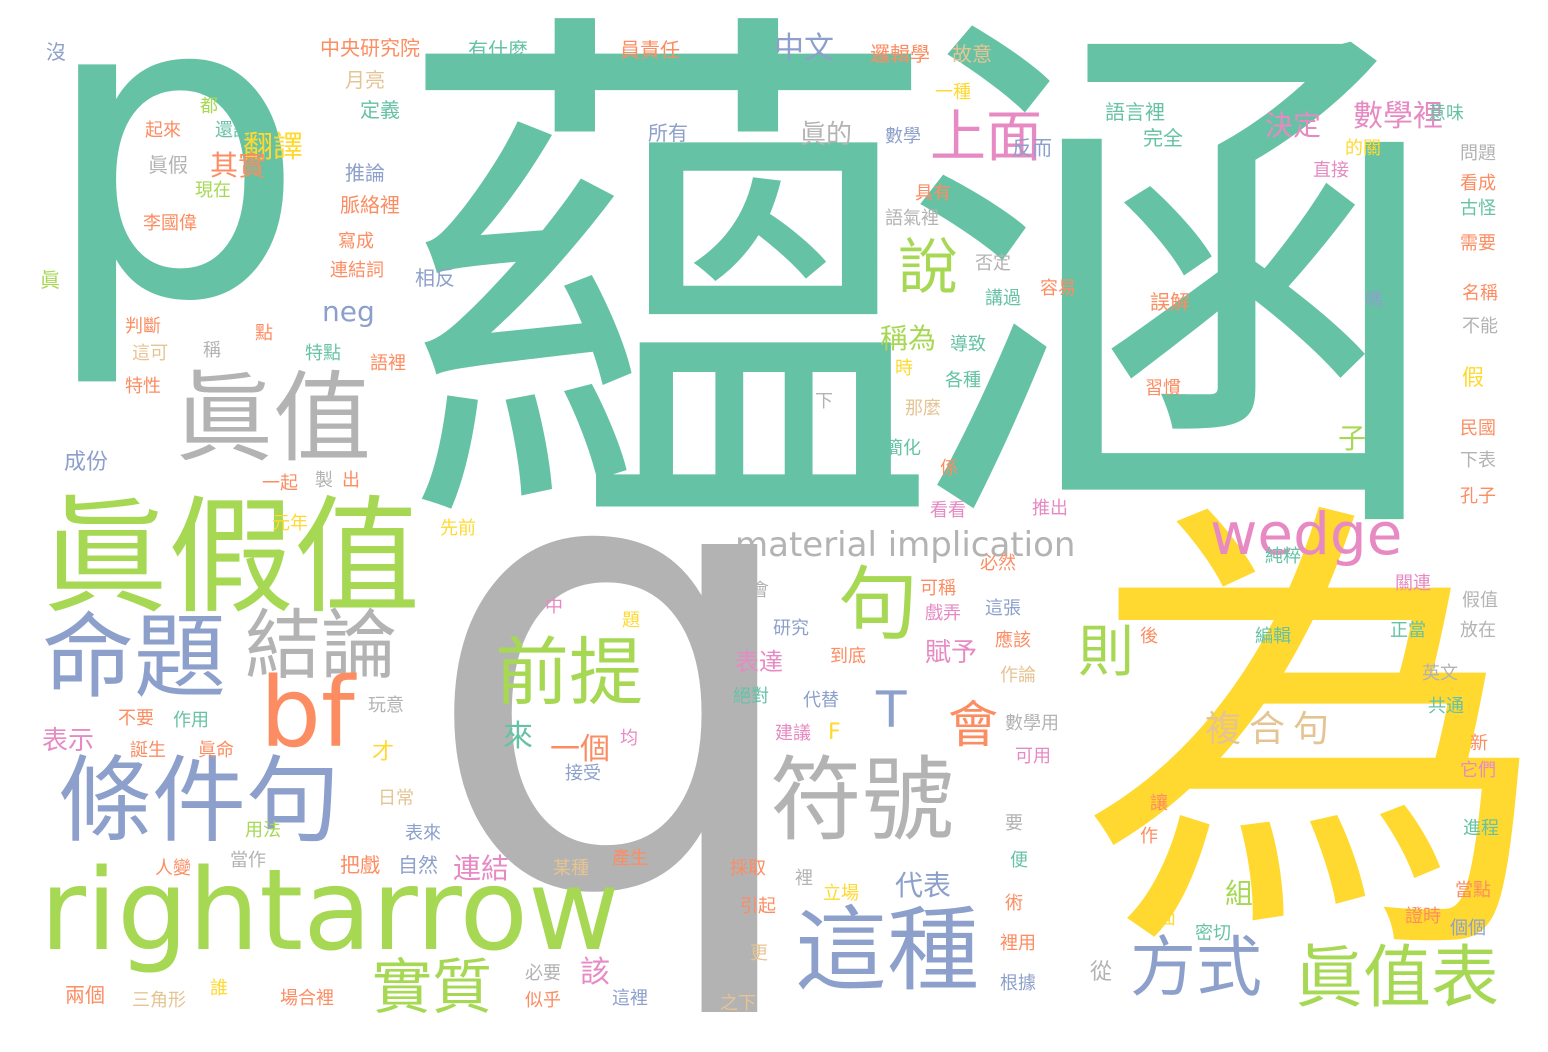 This screenshot has width=1548, height=1052. I want to click on word: 後, so click(1149, 636).